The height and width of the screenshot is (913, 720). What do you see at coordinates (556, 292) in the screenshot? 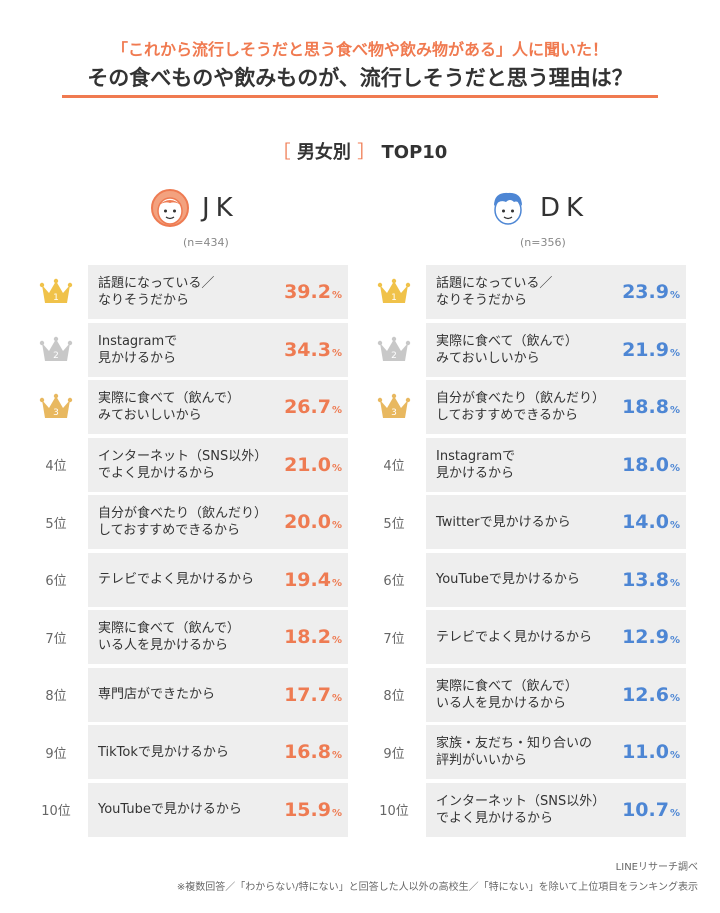
I see `rank-box: 話題になっている／ なりそうだから 23.9%` at bounding box center [556, 292].